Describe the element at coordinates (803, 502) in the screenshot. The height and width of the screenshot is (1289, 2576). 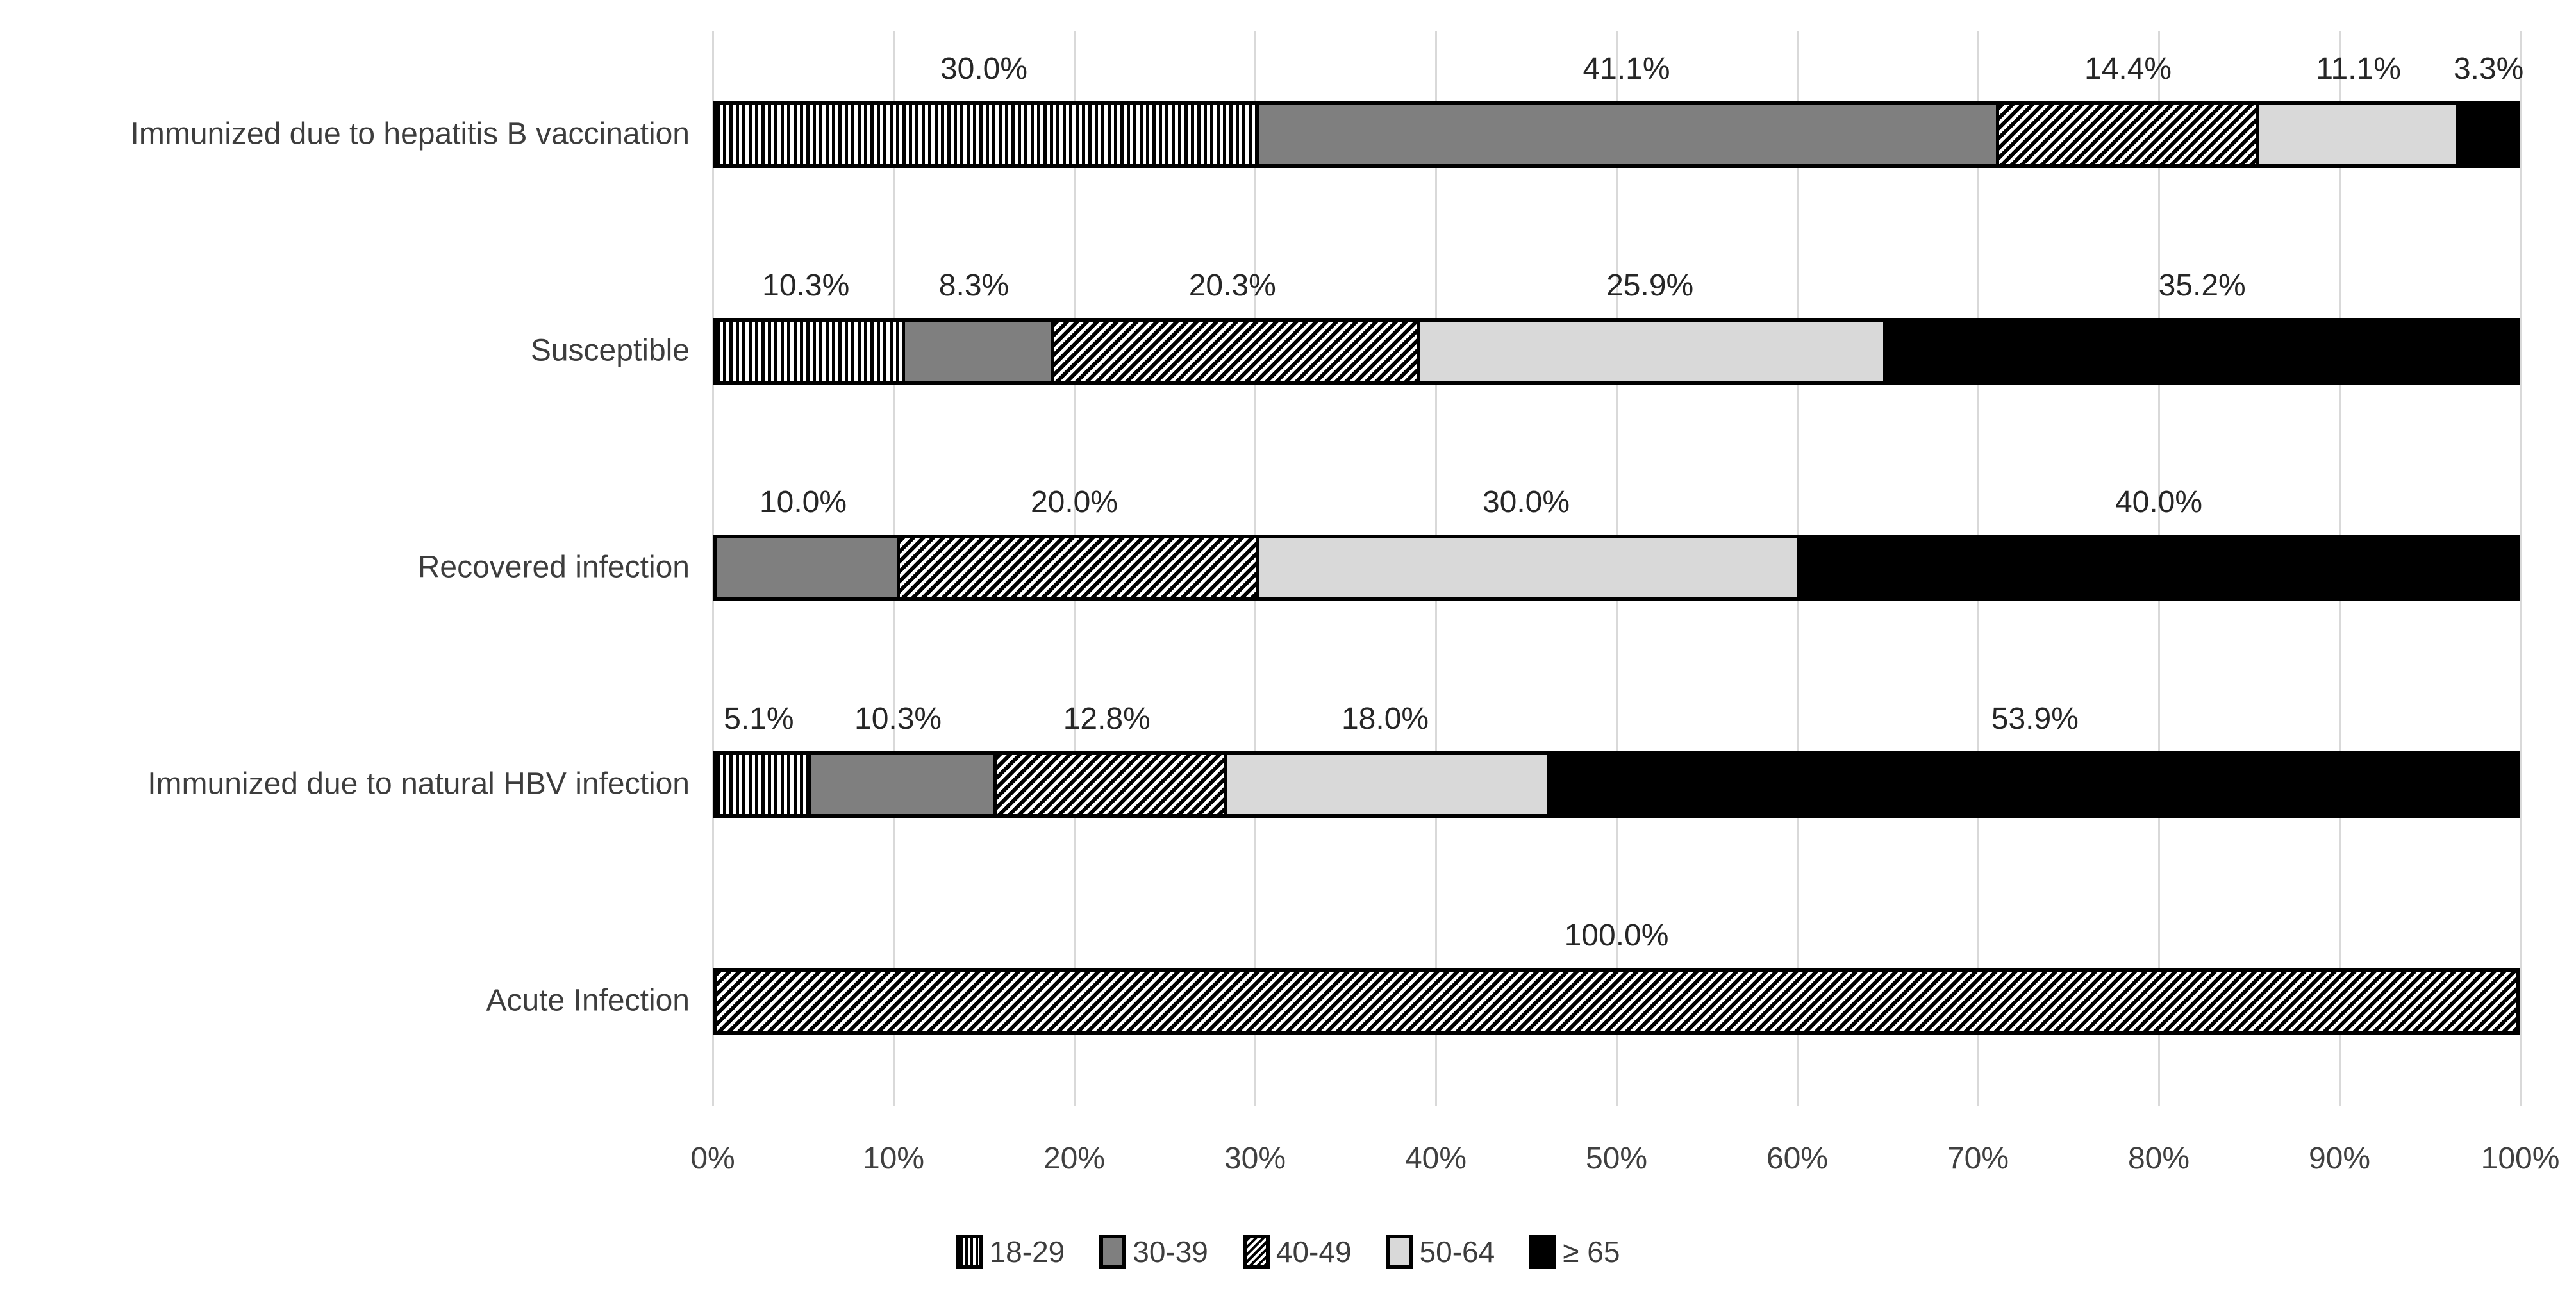
I see `value-label: 10.0%` at that location.